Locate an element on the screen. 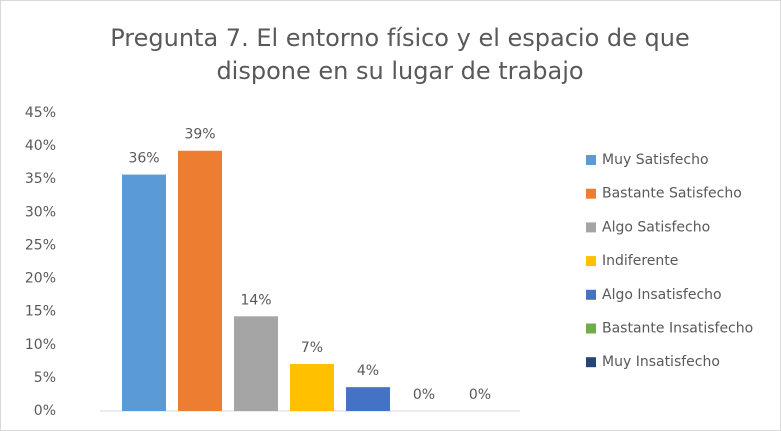  legend-label: Bastante Insatisfecho is located at coordinates (677, 329).